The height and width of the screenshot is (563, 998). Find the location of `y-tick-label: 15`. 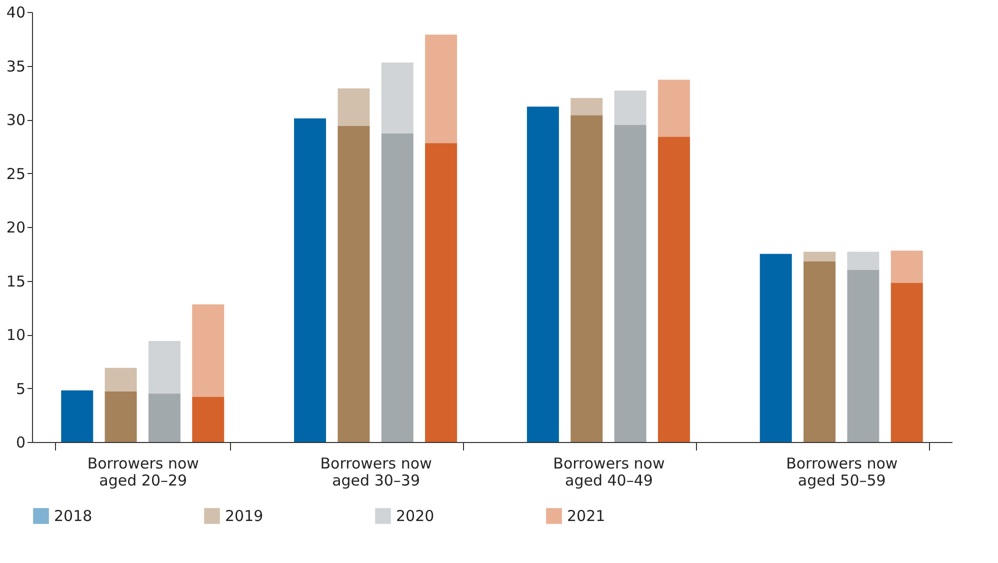

y-tick-label: 15 is located at coordinates (16, 281).